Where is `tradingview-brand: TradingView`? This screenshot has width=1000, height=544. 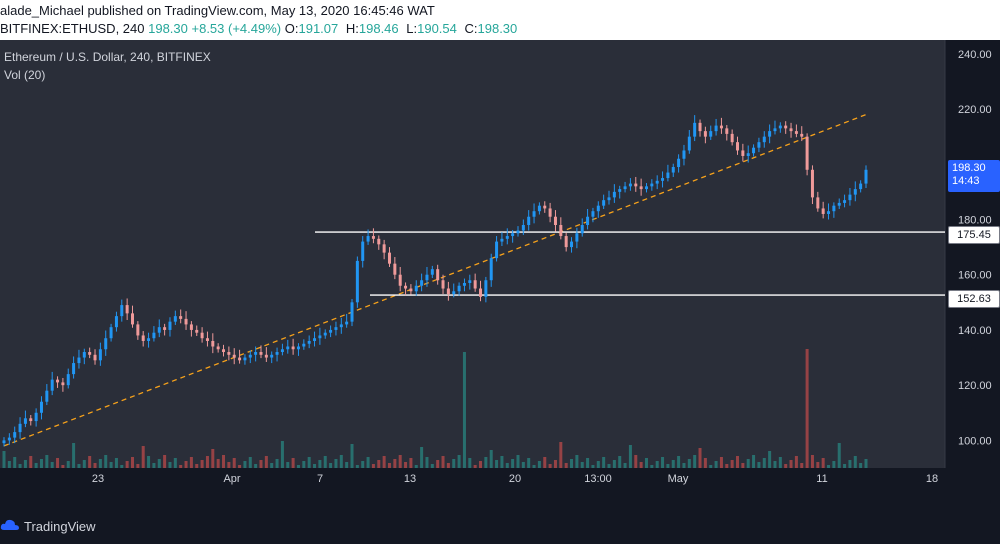 tradingview-brand: TradingView is located at coordinates (60, 526).